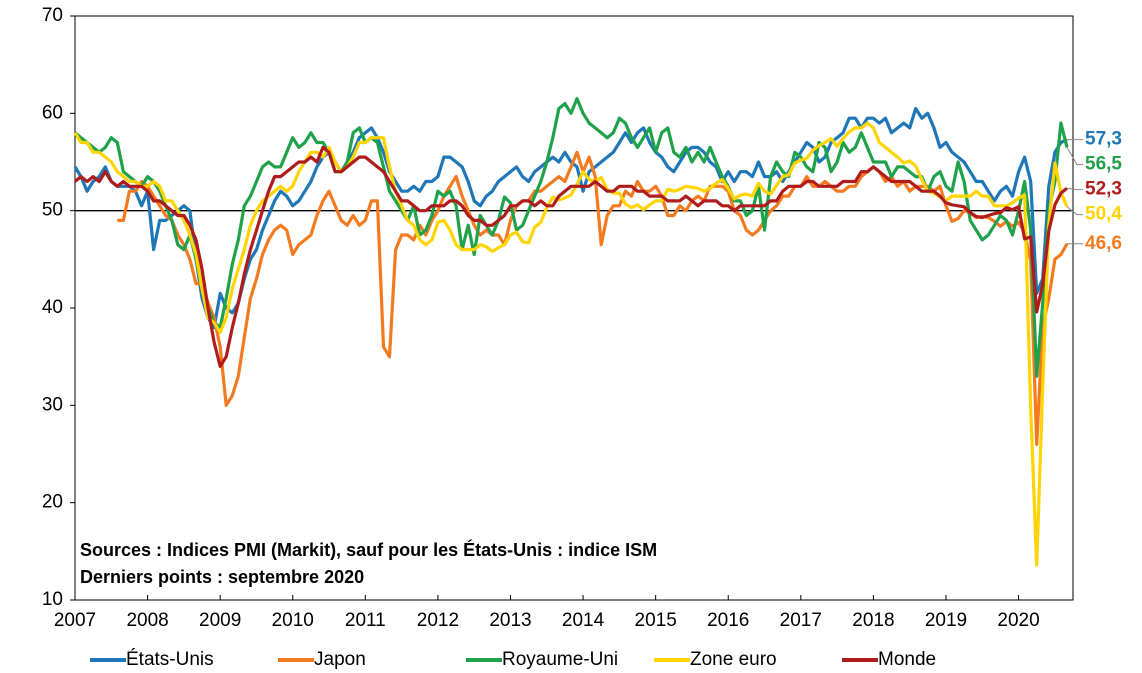 The width and height of the screenshot is (1142, 673). Describe the element at coordinates (52, 307) in the screenshot. I see `y-tick-label: 40` at that location.